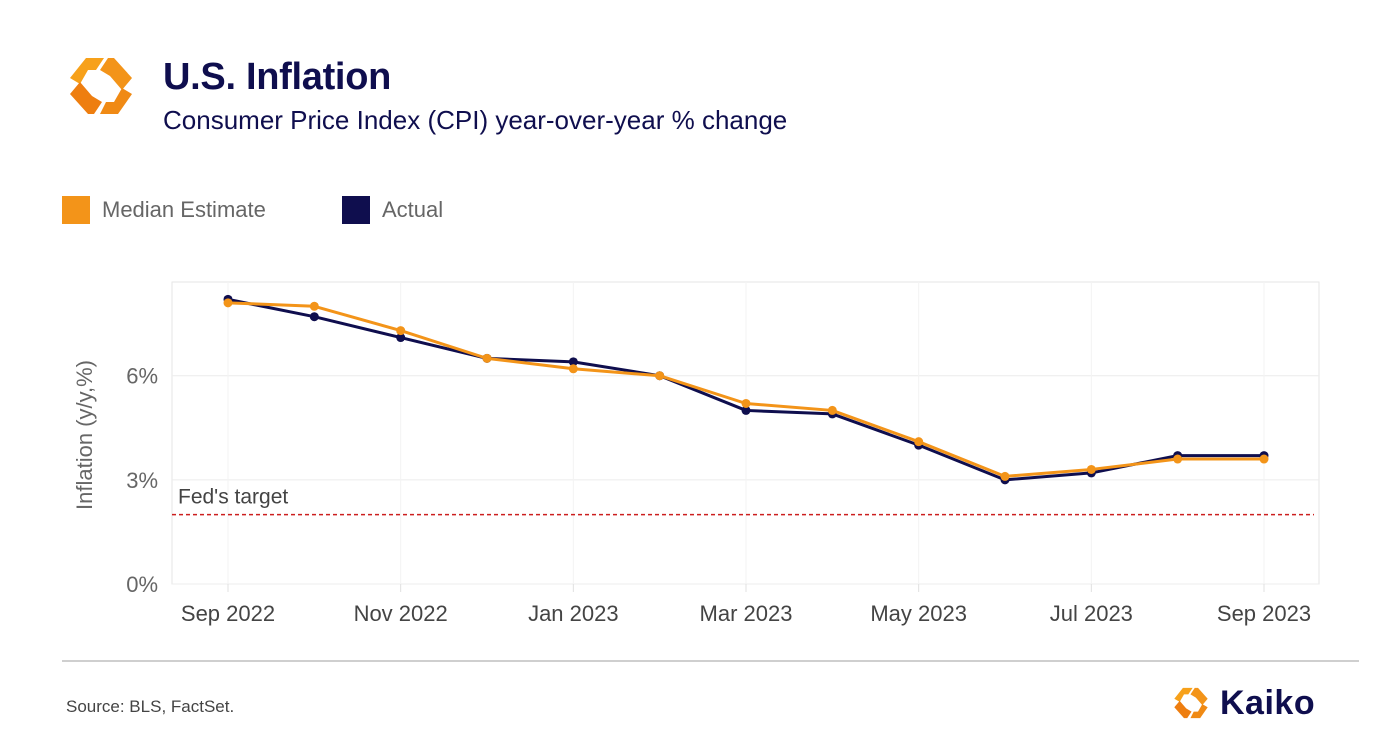 This screenshot has width=1374, height=742. I want to click on legend-item-median-estimate: Median Estimate, so click(164, 210).